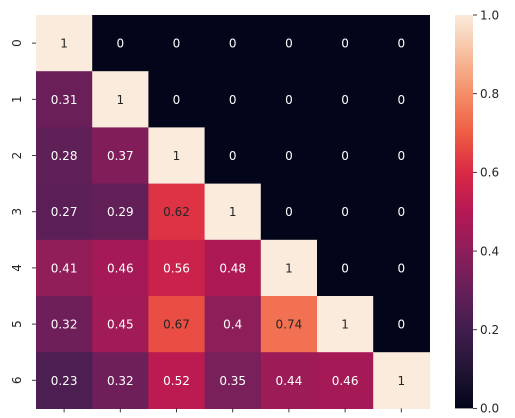 The image size is (515, 418). I want to click on cell-annotation-5-3: 0.4, so click(232, 325).